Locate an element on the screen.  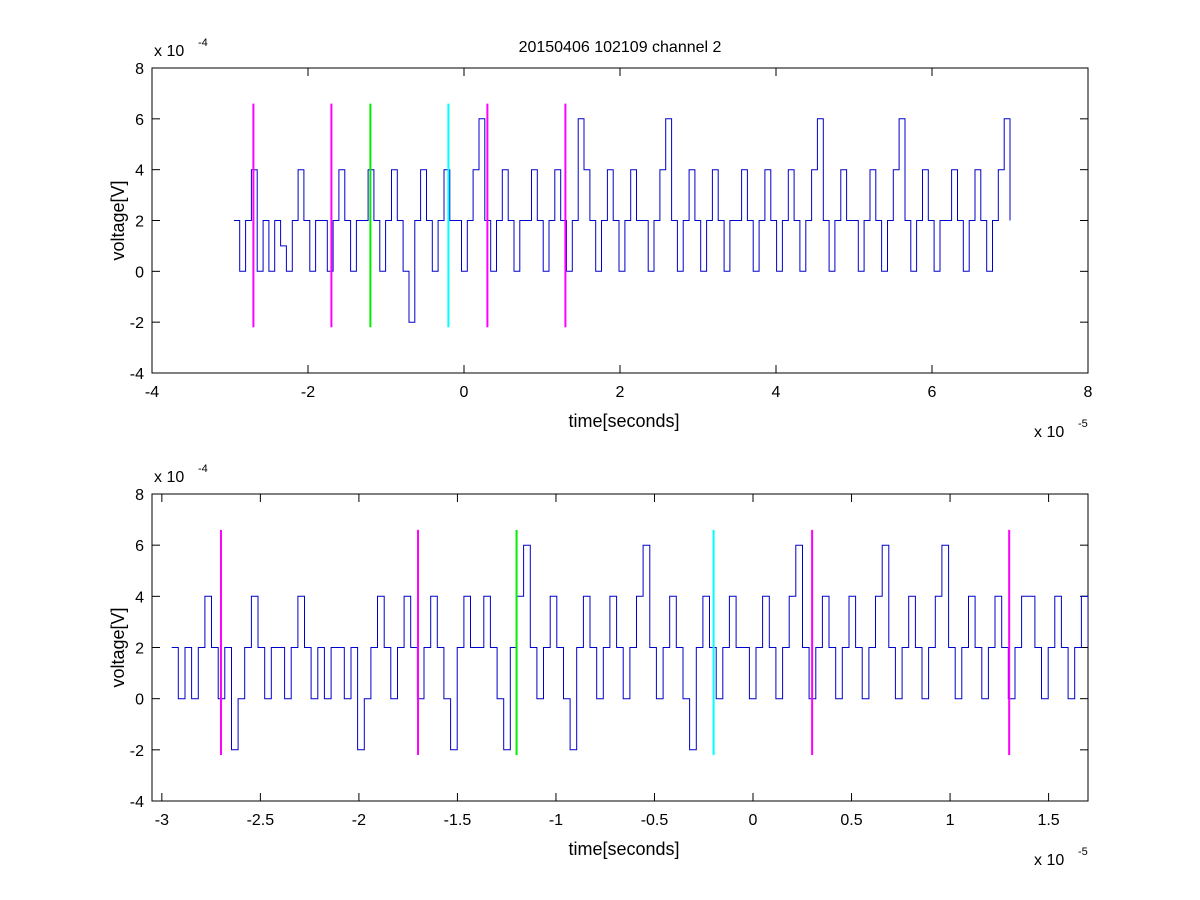
voltage-trace is located at coordinates (622, 220).